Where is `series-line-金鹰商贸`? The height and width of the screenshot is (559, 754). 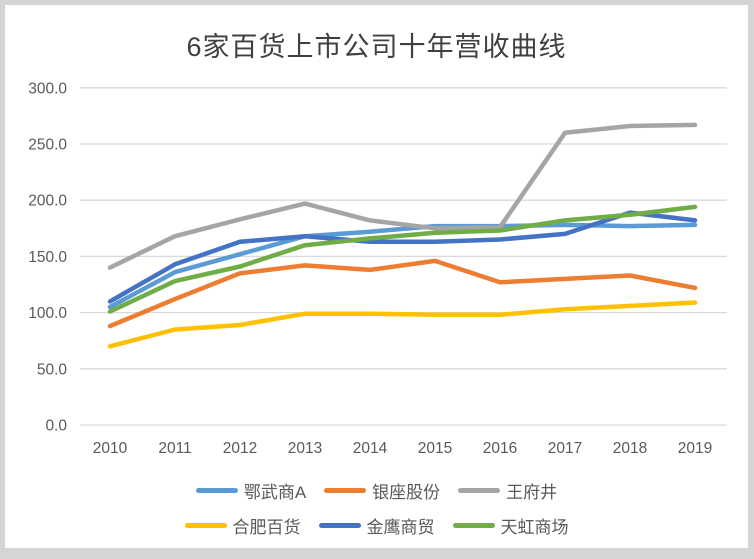
series-line-金鹰商贸 is located at coordinates (402, 257).